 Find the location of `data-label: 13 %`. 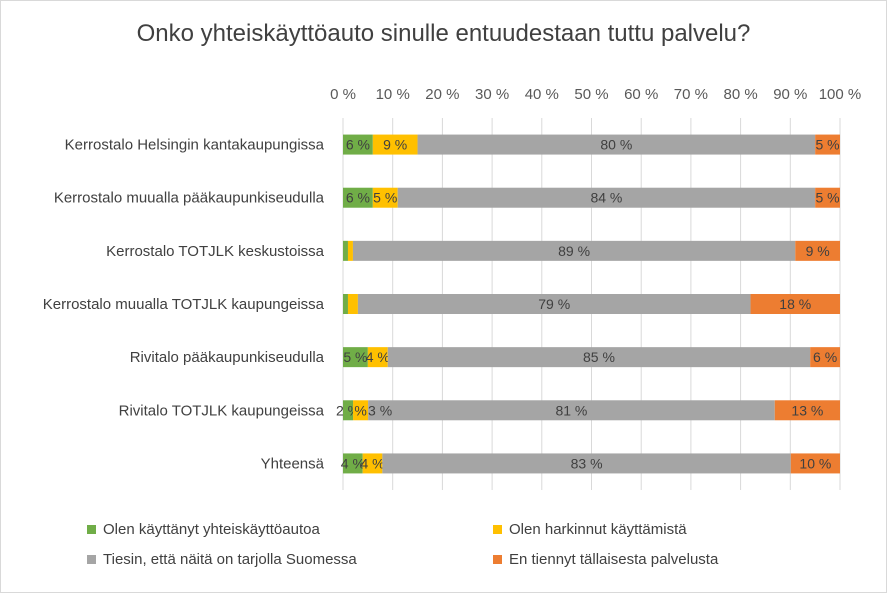

data-label: 13 % is located at coordinates (807, 410).